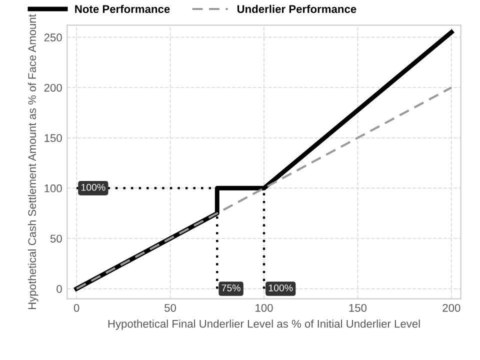 Image resolution: width=480 pixels, height=360 pixels. I want to click on x-tick-label: 100, so click(264, 308).